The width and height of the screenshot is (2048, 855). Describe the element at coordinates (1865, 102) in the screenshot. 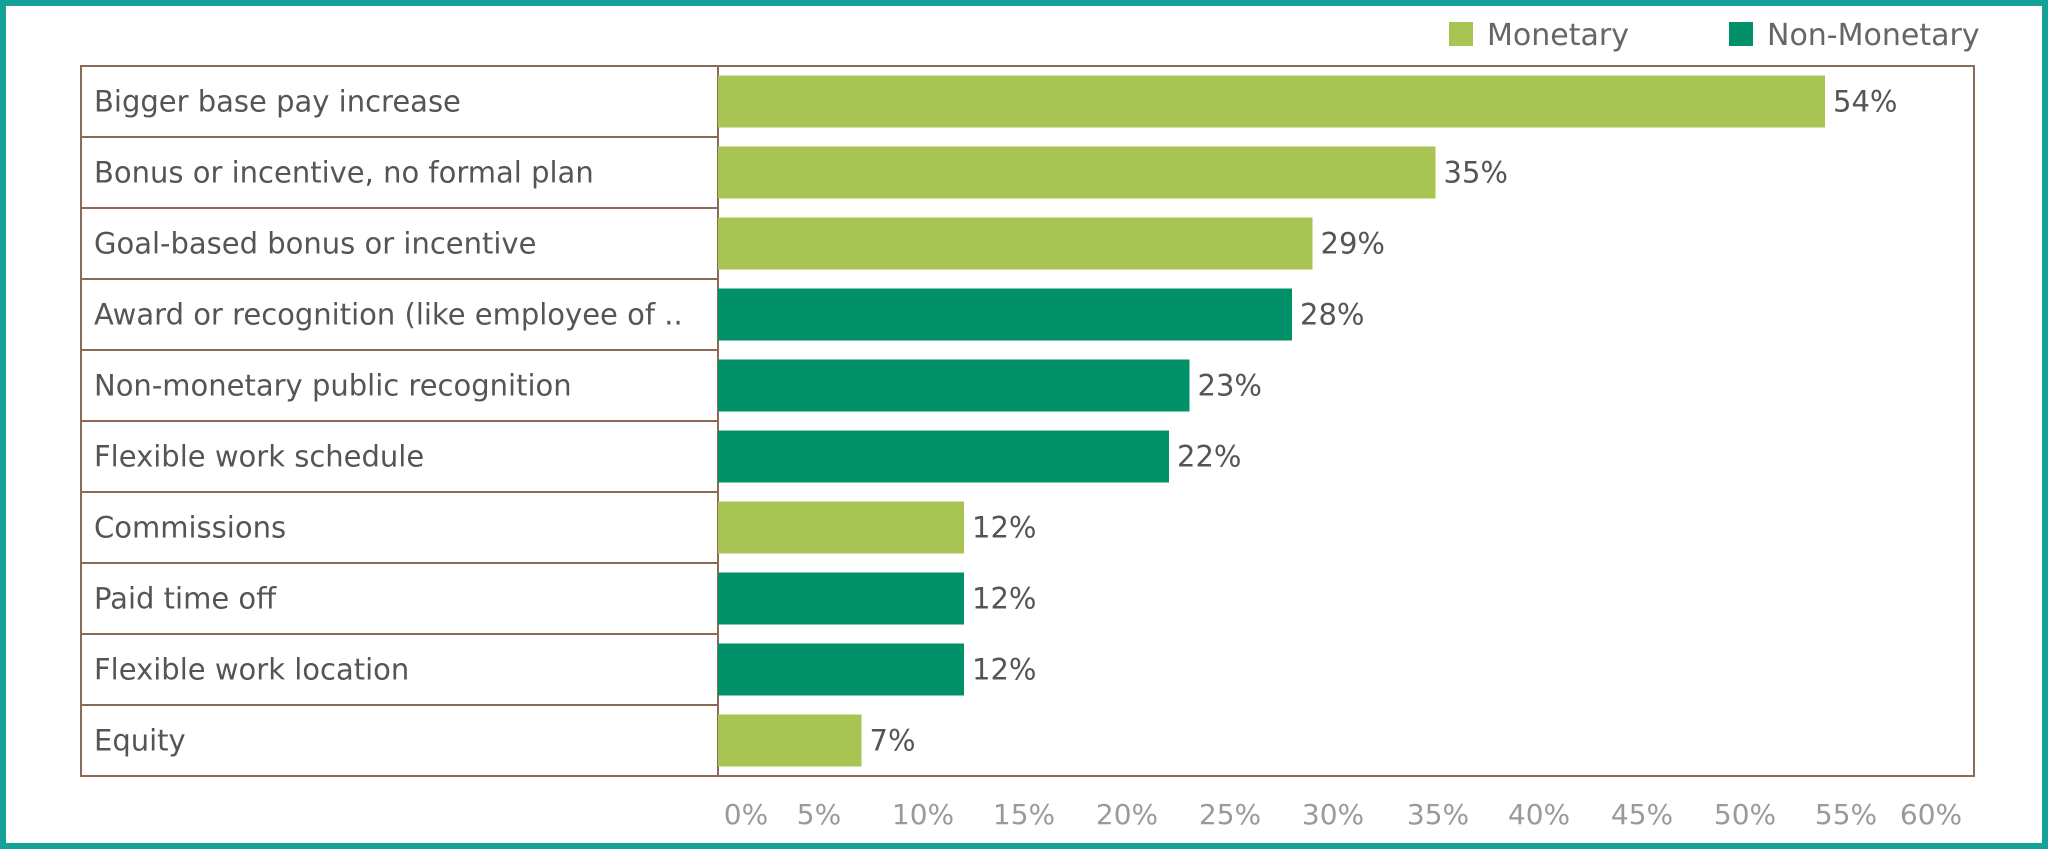

I see `value-label: 54%` at that location.